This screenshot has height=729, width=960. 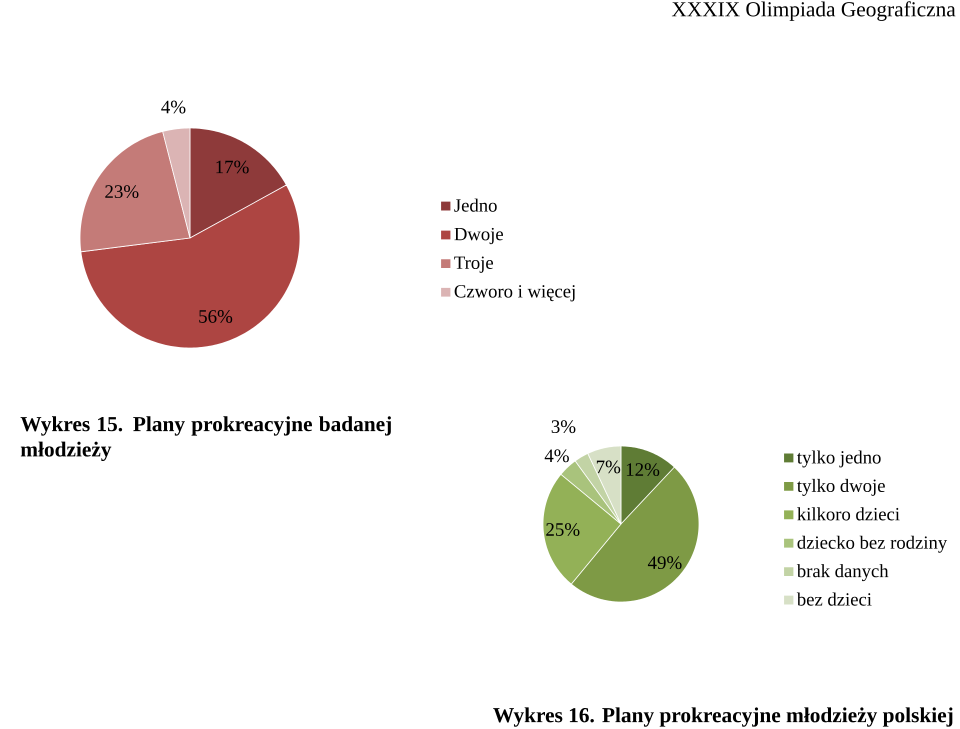 I want to click on data-label: 49%, so click(x=665, y=563).